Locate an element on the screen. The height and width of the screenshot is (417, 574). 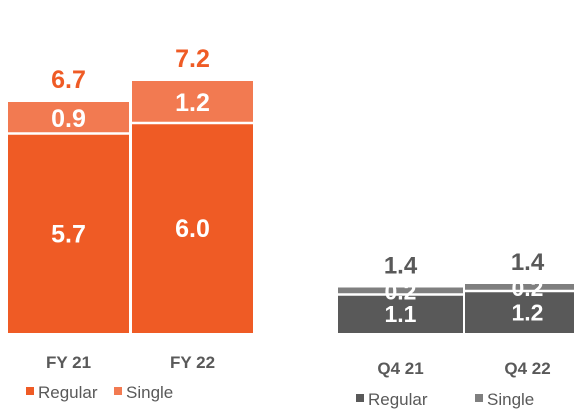
data-label-single: 0.9 is located at coordinates (68, 119).